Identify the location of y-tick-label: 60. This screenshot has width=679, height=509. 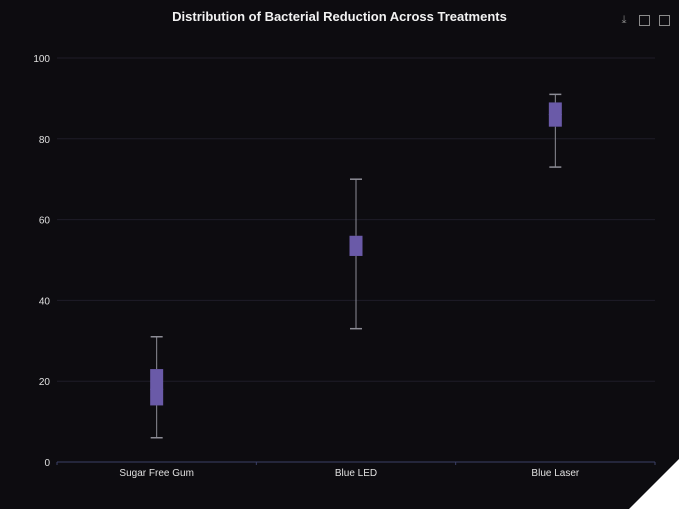
(45, 221).